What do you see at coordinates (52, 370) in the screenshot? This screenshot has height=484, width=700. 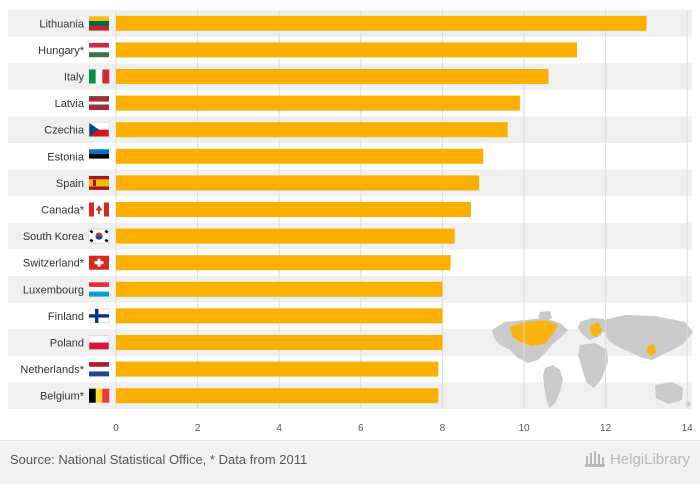 I see `category-label: Netherlands*` at bounding box center [52, 370].